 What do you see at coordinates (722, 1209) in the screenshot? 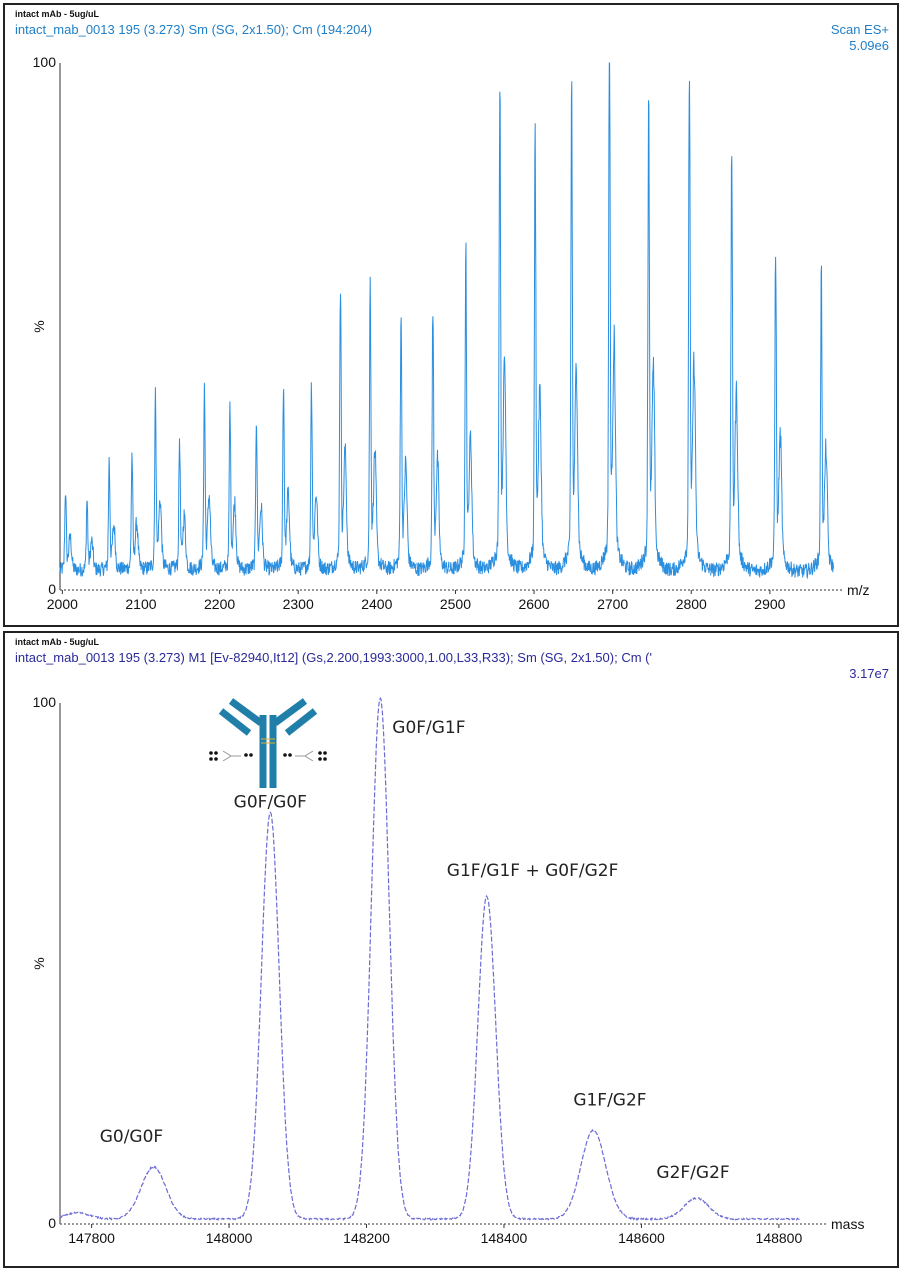
I see `peak-G2F-G2F` at bounding box center [722, 1209].